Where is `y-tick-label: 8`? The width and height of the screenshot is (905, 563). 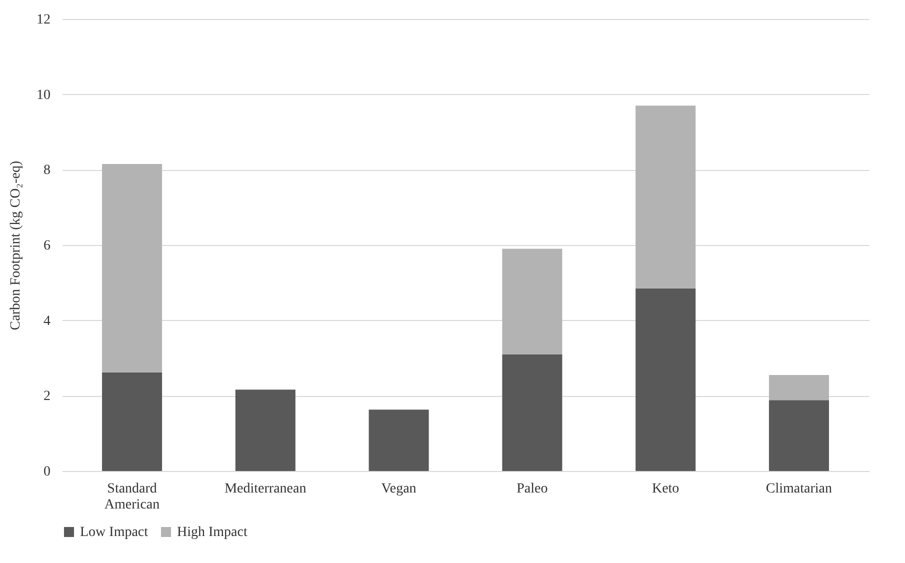
y-tick-label: 8 is located at coordinates (47, 170).